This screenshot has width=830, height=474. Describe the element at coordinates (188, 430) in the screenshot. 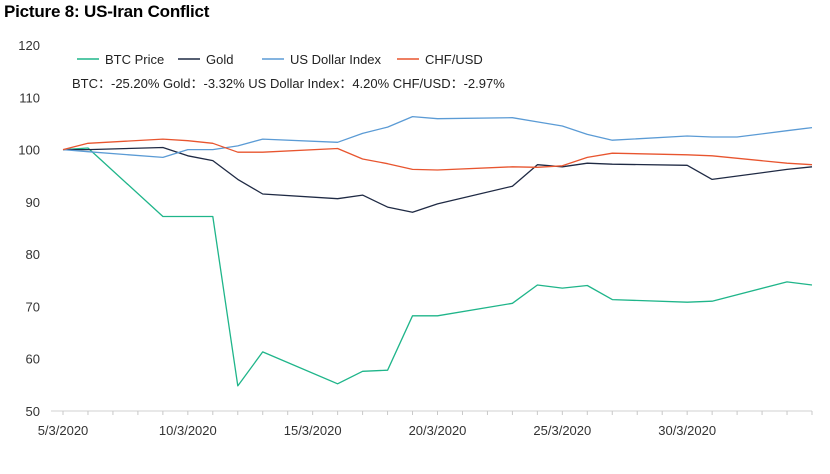

I see `x-tick-label: 10/3/2020` at that location.